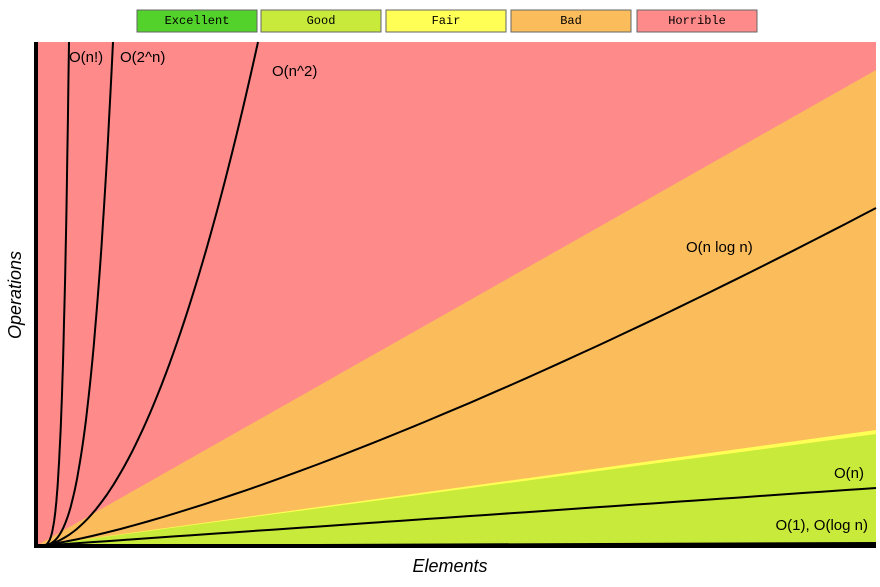  I want to click on legend-label: Fair, so click(446, 21).